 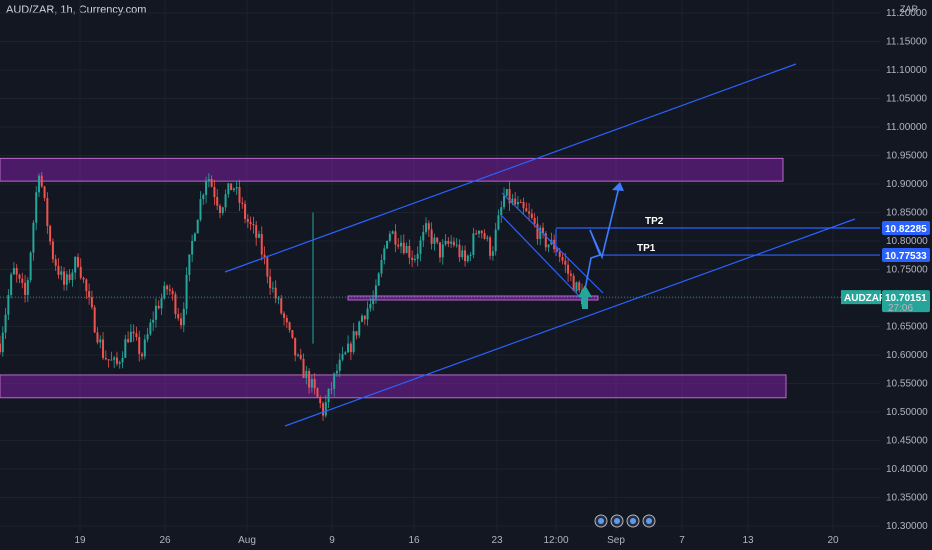 I want to click on wedge-upper-line, so click(x=552, y=243).